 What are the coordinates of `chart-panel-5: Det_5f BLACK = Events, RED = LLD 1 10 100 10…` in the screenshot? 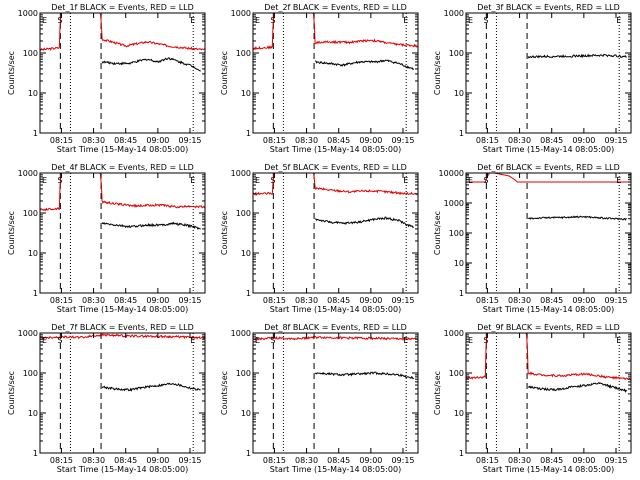 It's located at (319, 238).